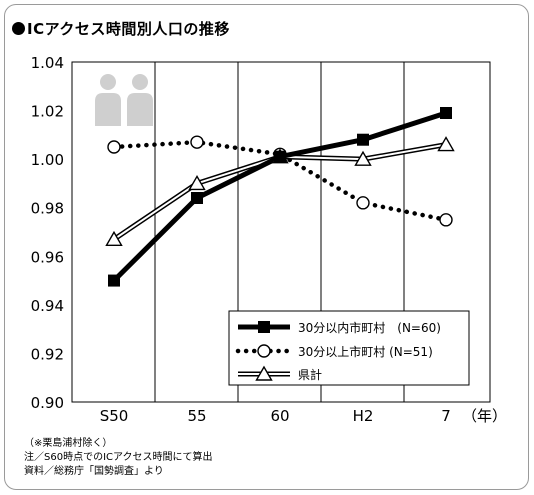 The image size is (534, 495). I want to click on y-tick-label: 0.90, so click(47, 403).